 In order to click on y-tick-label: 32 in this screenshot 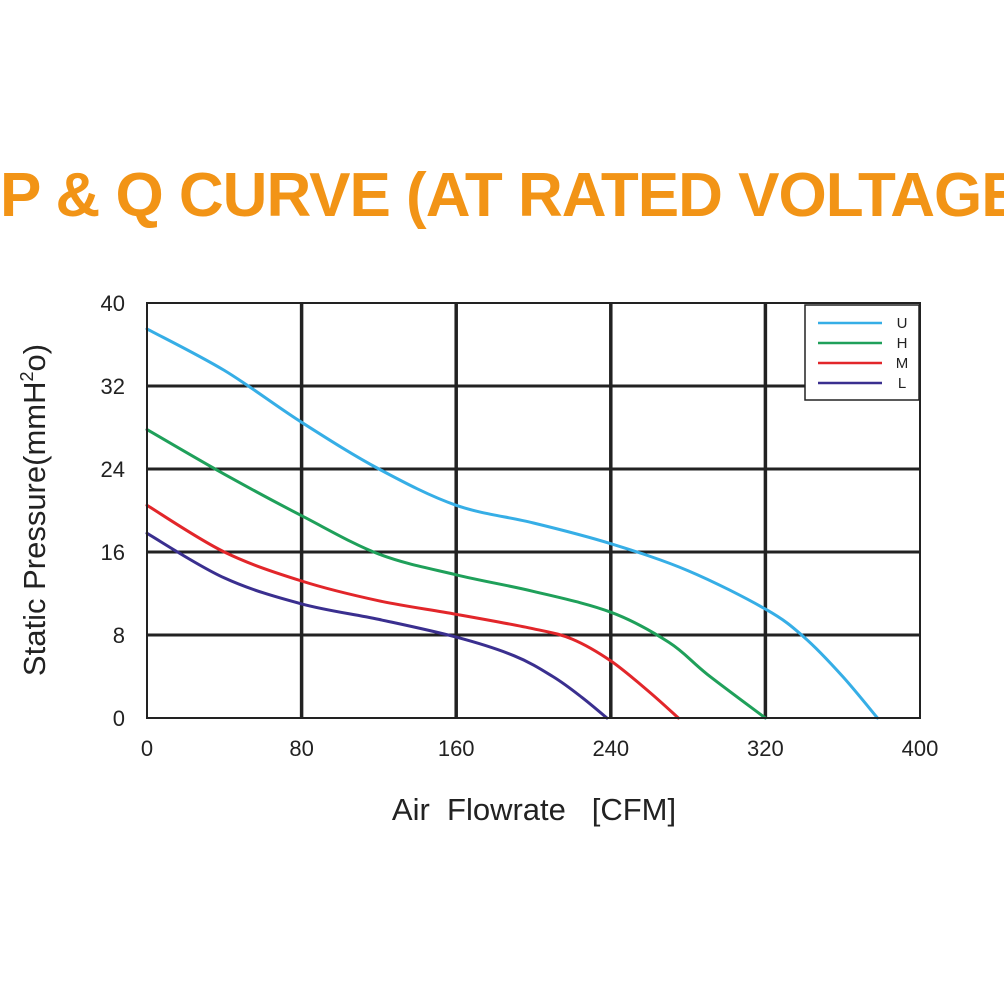, I will do `click(113, 386)`.